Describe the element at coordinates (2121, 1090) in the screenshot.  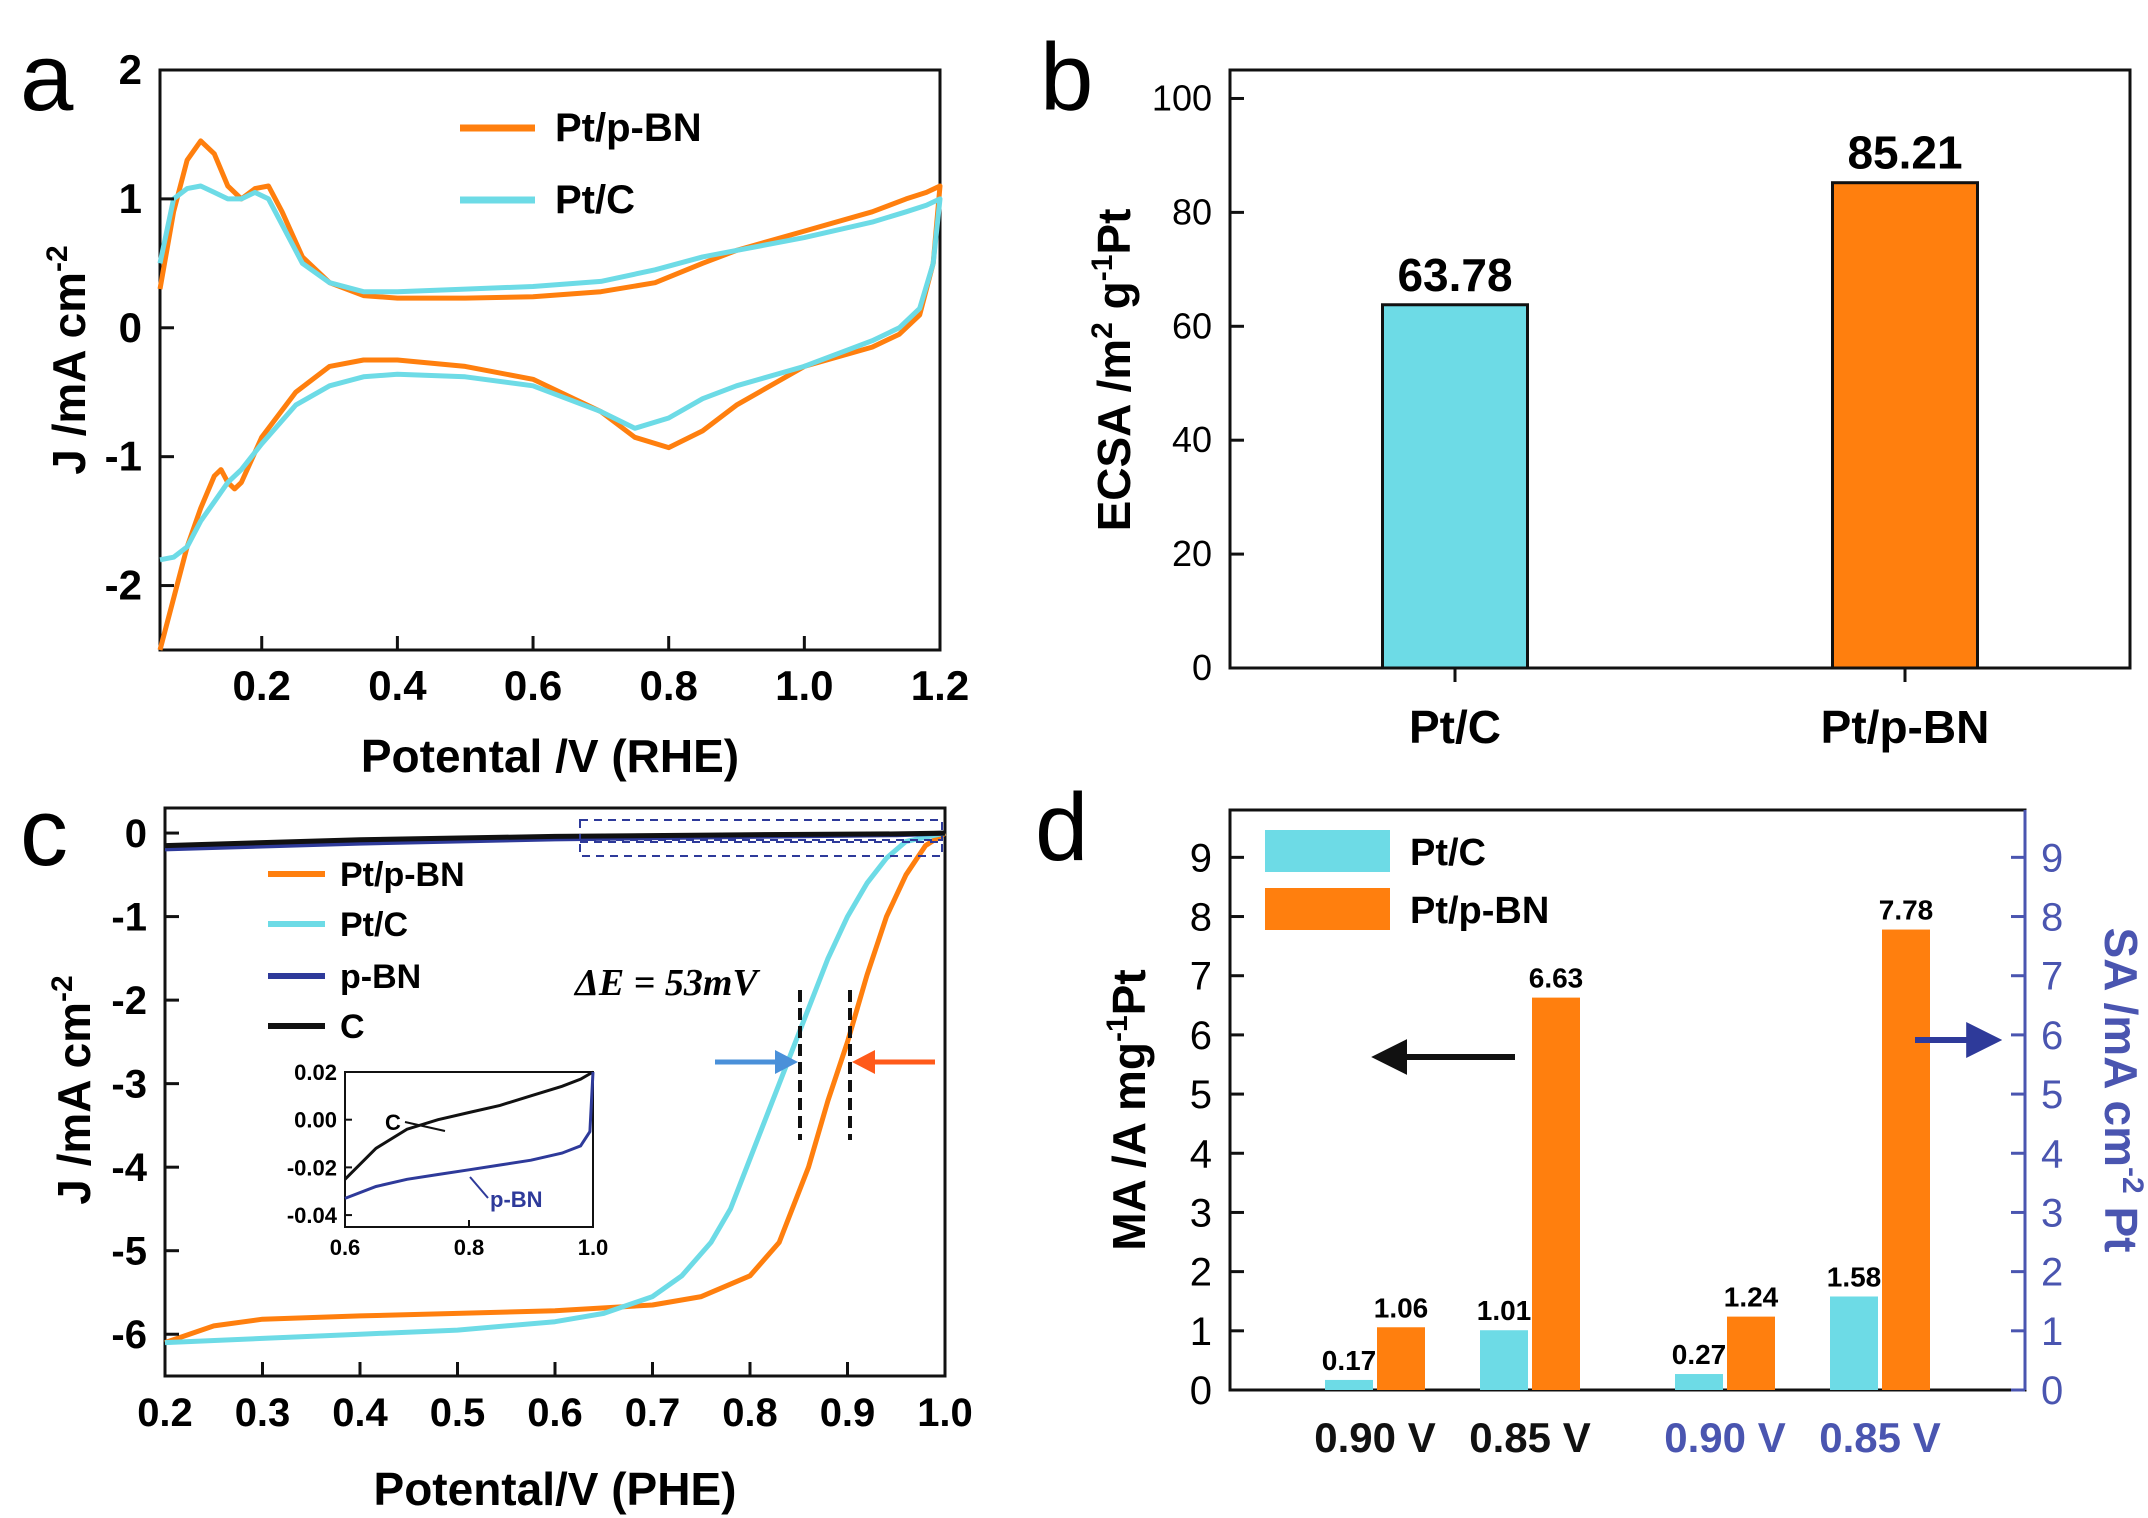
I see `panel-d-right-y-axis-label: SA /mA cm-2 Pt` at that location.